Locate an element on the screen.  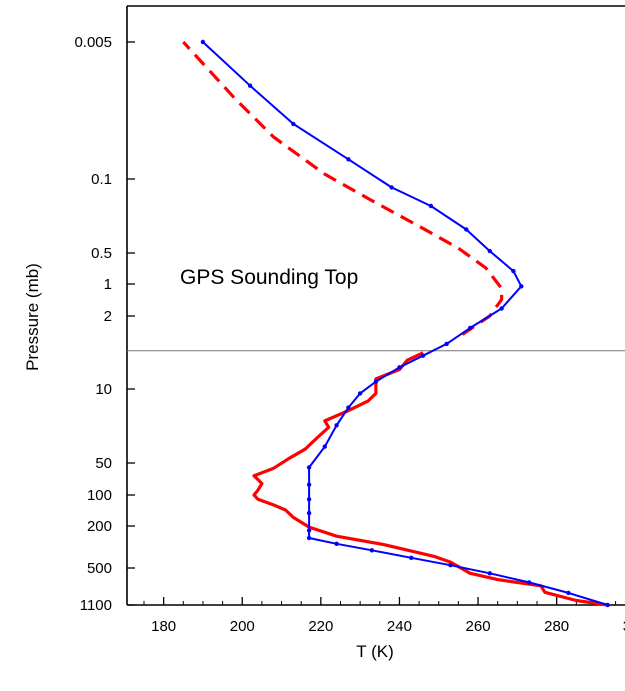
y-ticks: 0.005 0.1 0.5 1 2 10 50 100 200 500 1100 is located at coordinates (104, 324).